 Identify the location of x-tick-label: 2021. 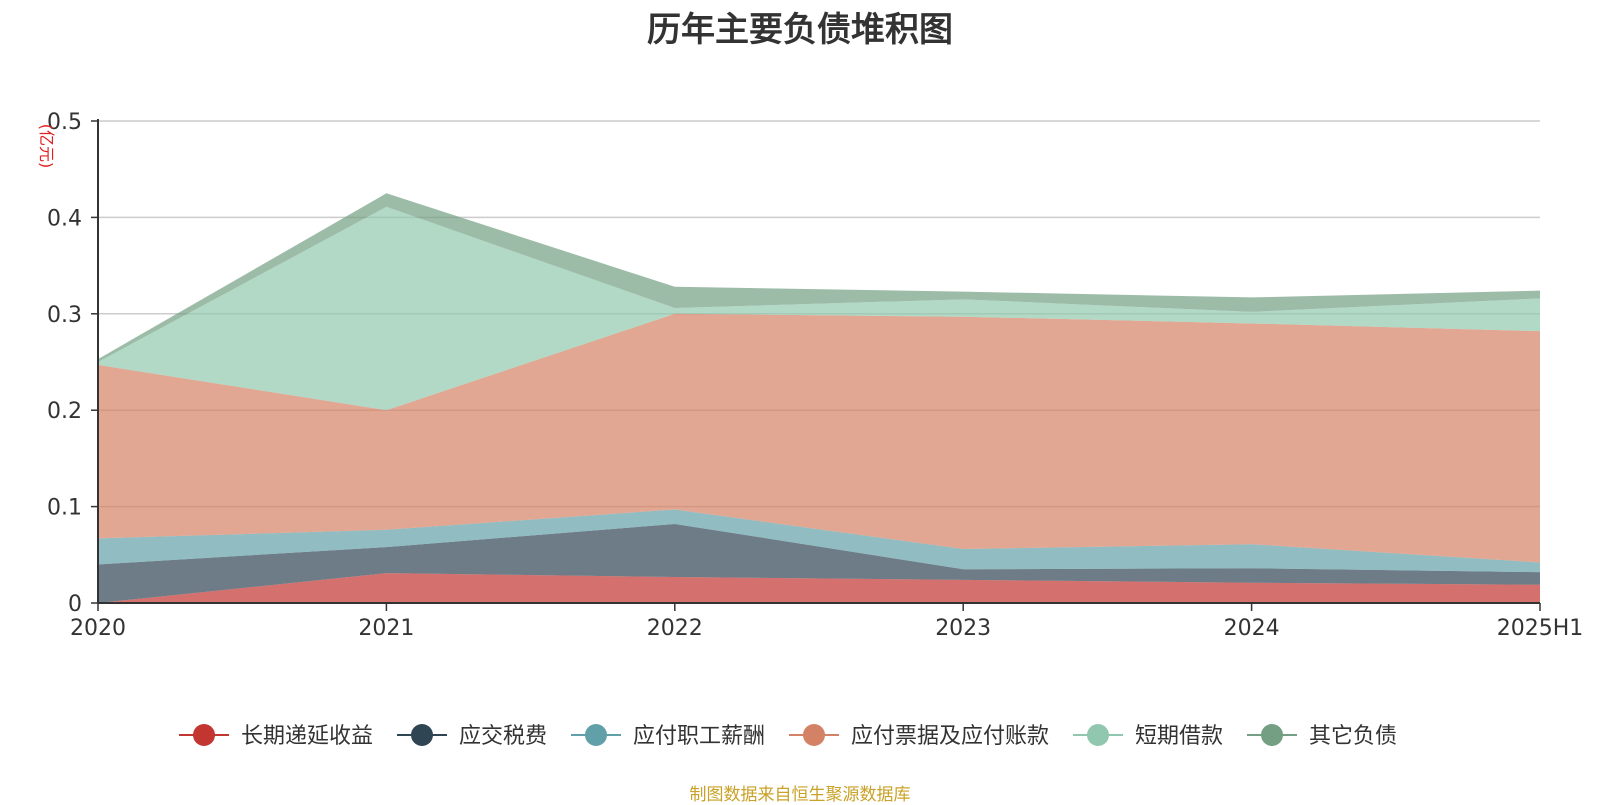
(386, 628).